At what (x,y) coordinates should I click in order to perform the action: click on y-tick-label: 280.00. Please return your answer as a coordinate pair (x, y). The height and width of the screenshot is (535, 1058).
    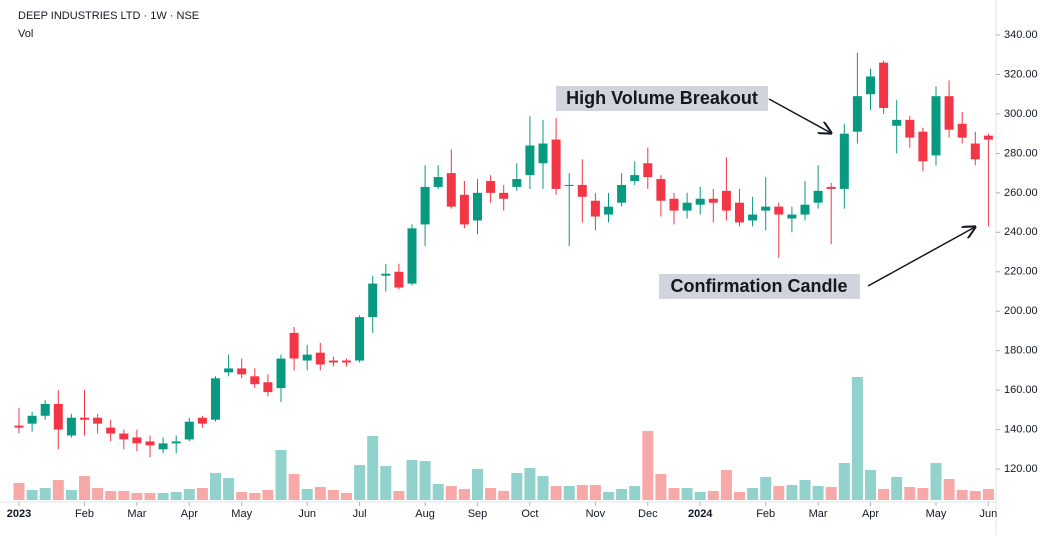
    Looking at the image, I should click on (1021, 153).